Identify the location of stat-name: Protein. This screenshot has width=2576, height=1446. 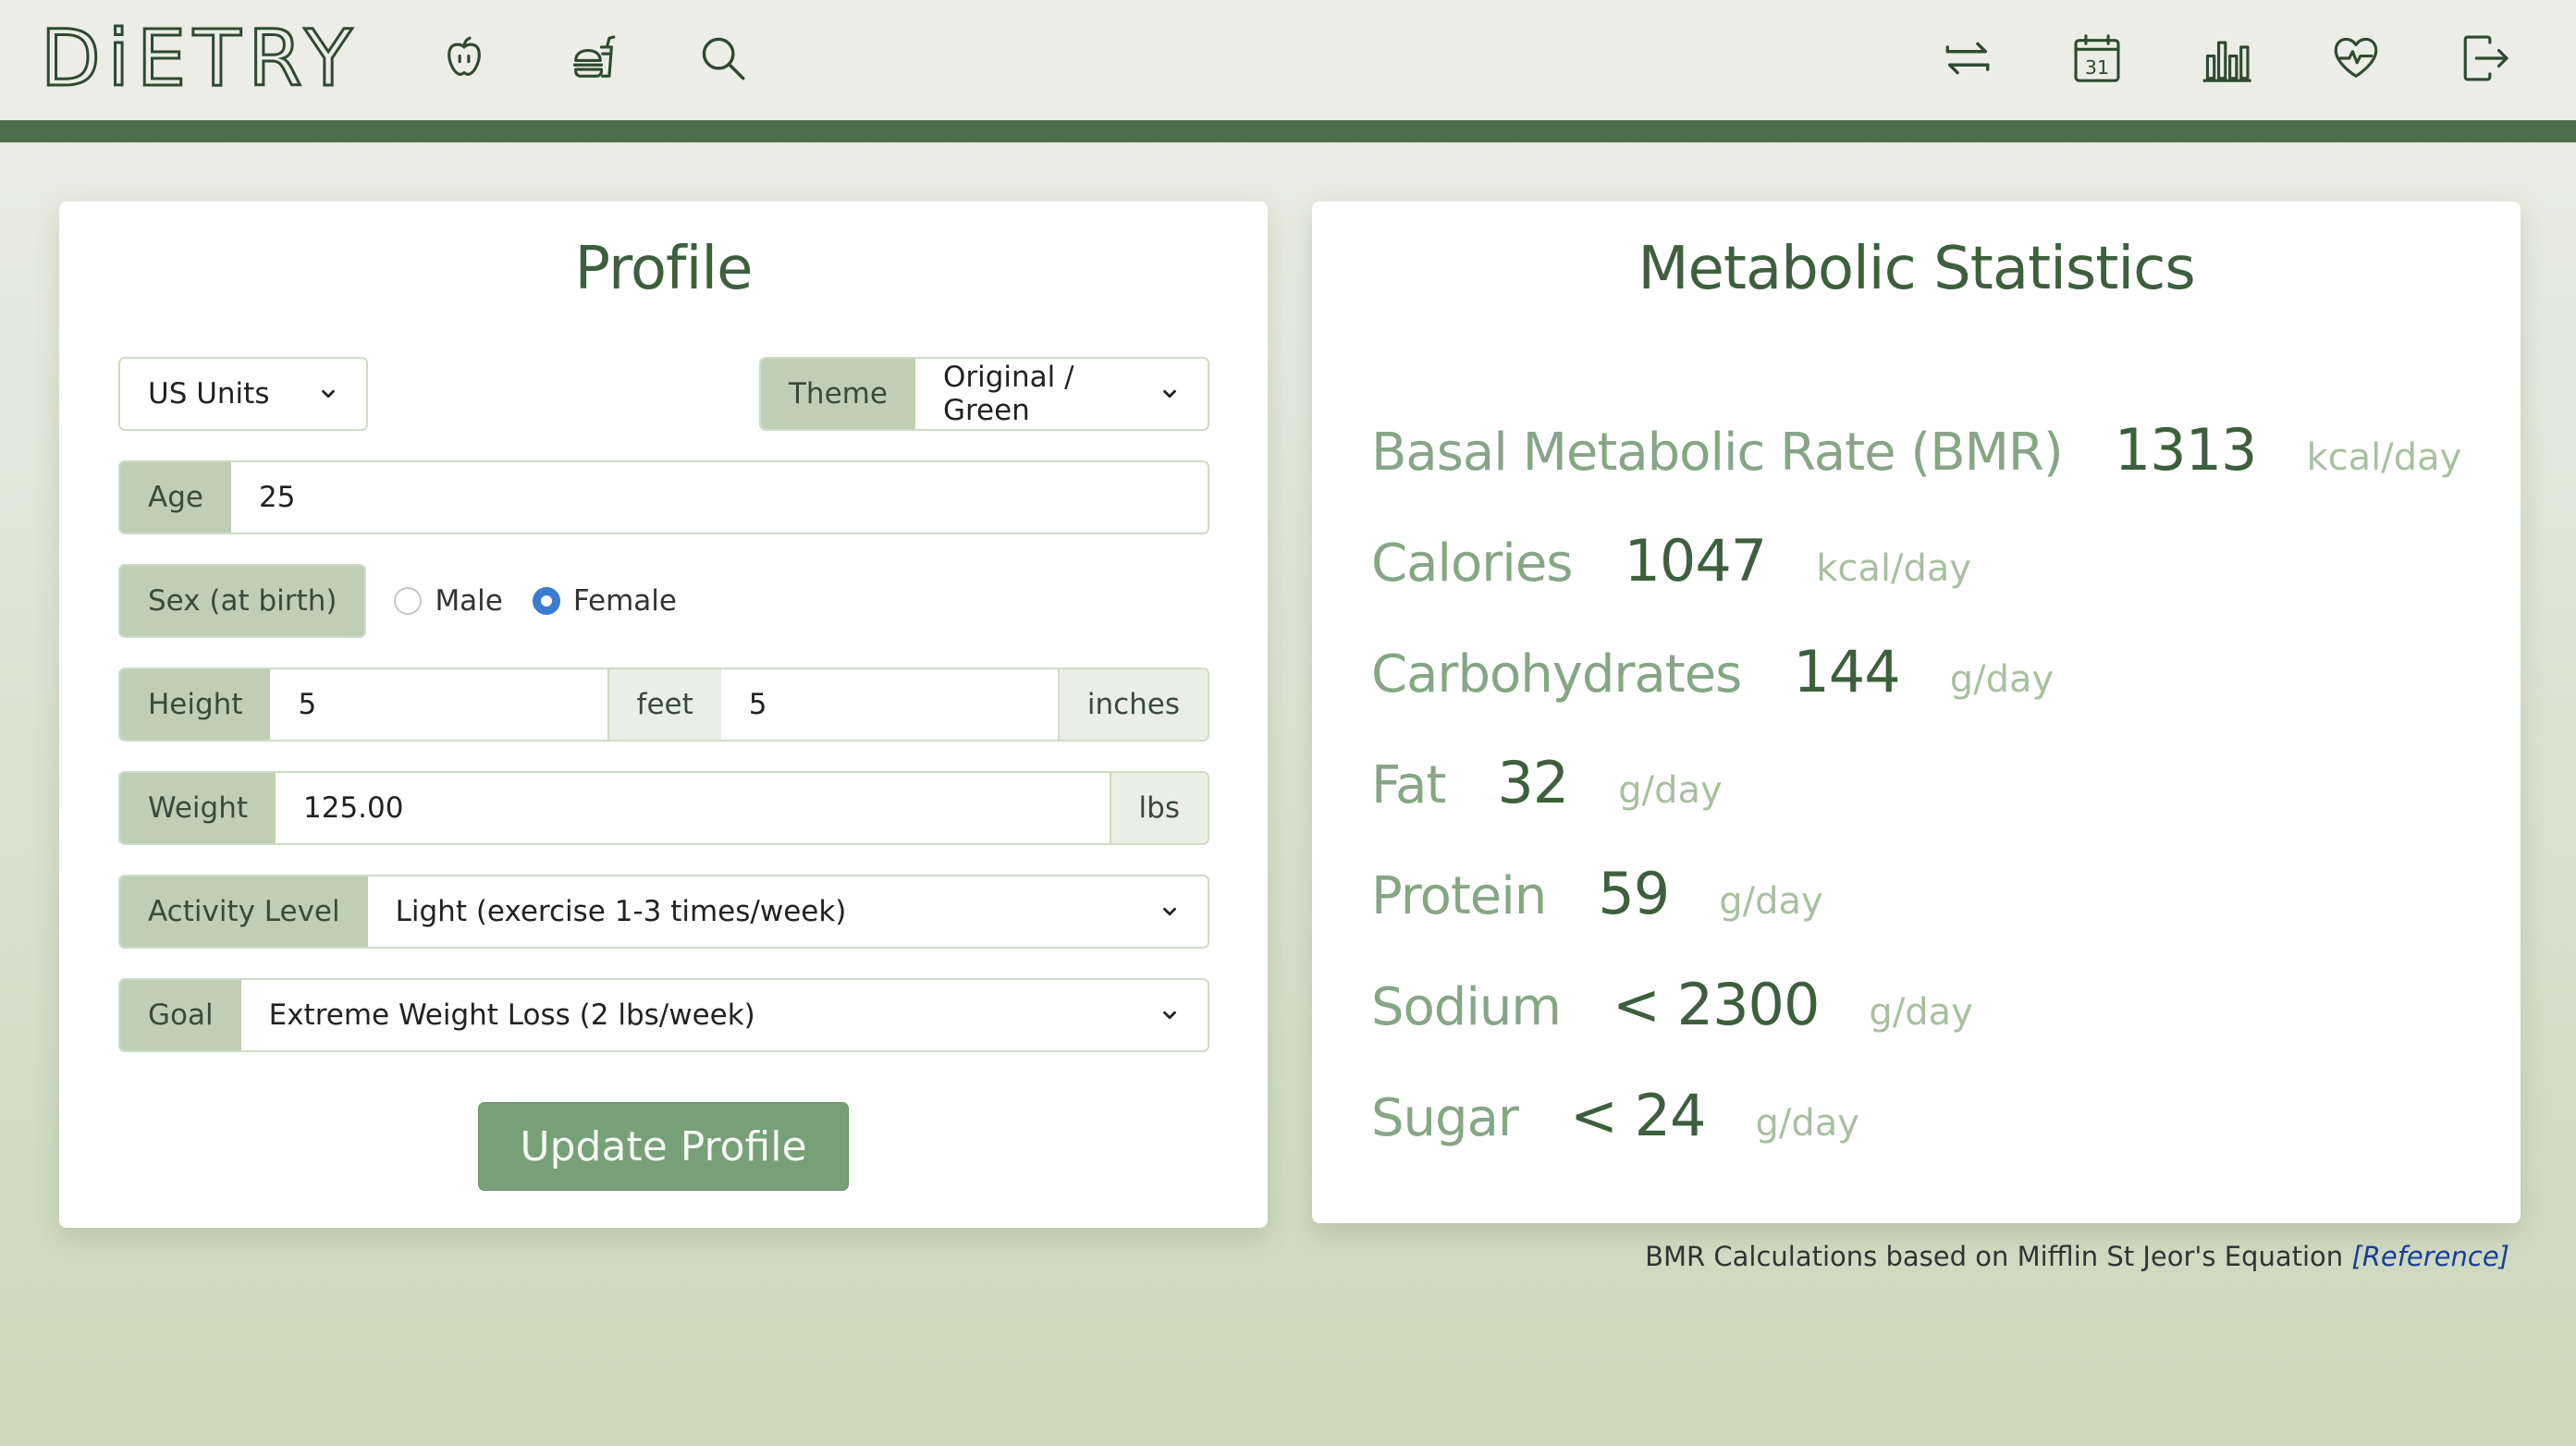
(1459, 896).